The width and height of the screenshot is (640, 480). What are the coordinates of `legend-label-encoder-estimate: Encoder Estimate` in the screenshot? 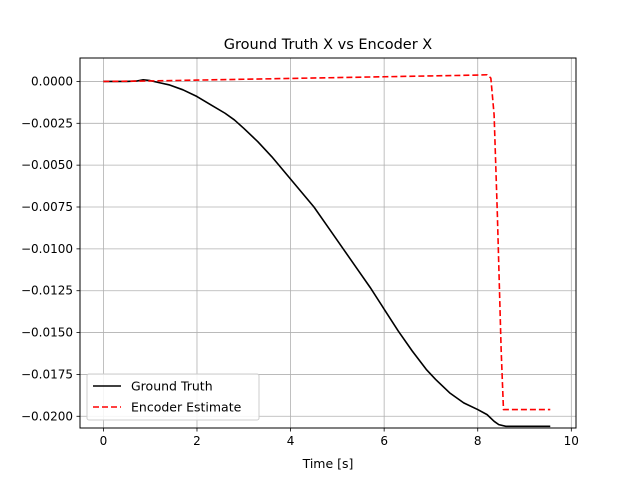 It's located at (186, 407).